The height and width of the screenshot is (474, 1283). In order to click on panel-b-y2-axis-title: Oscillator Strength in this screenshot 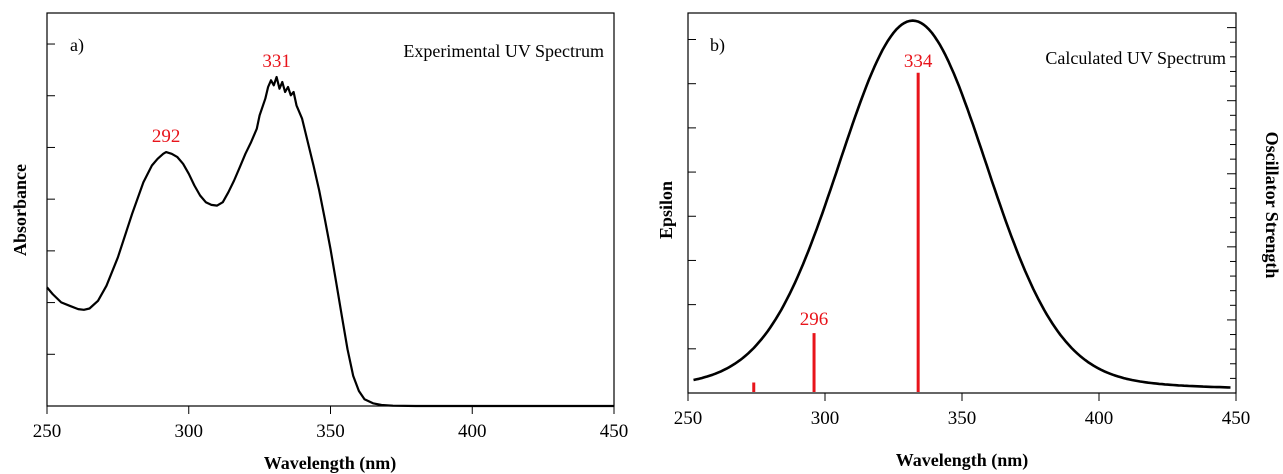, I will do `click(1272, 205)`.